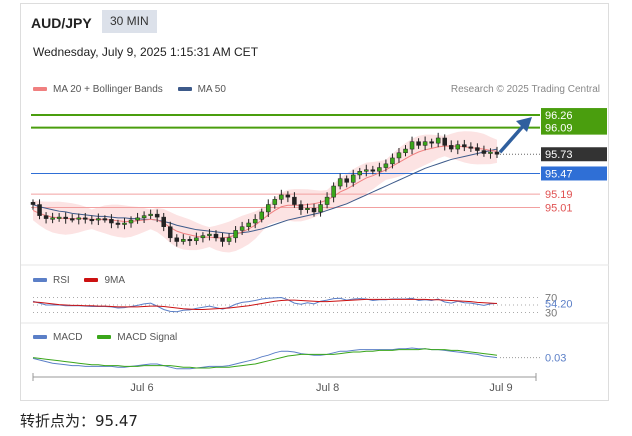  I want to click on interval-badge: 30 MIN, so click(129, 21).